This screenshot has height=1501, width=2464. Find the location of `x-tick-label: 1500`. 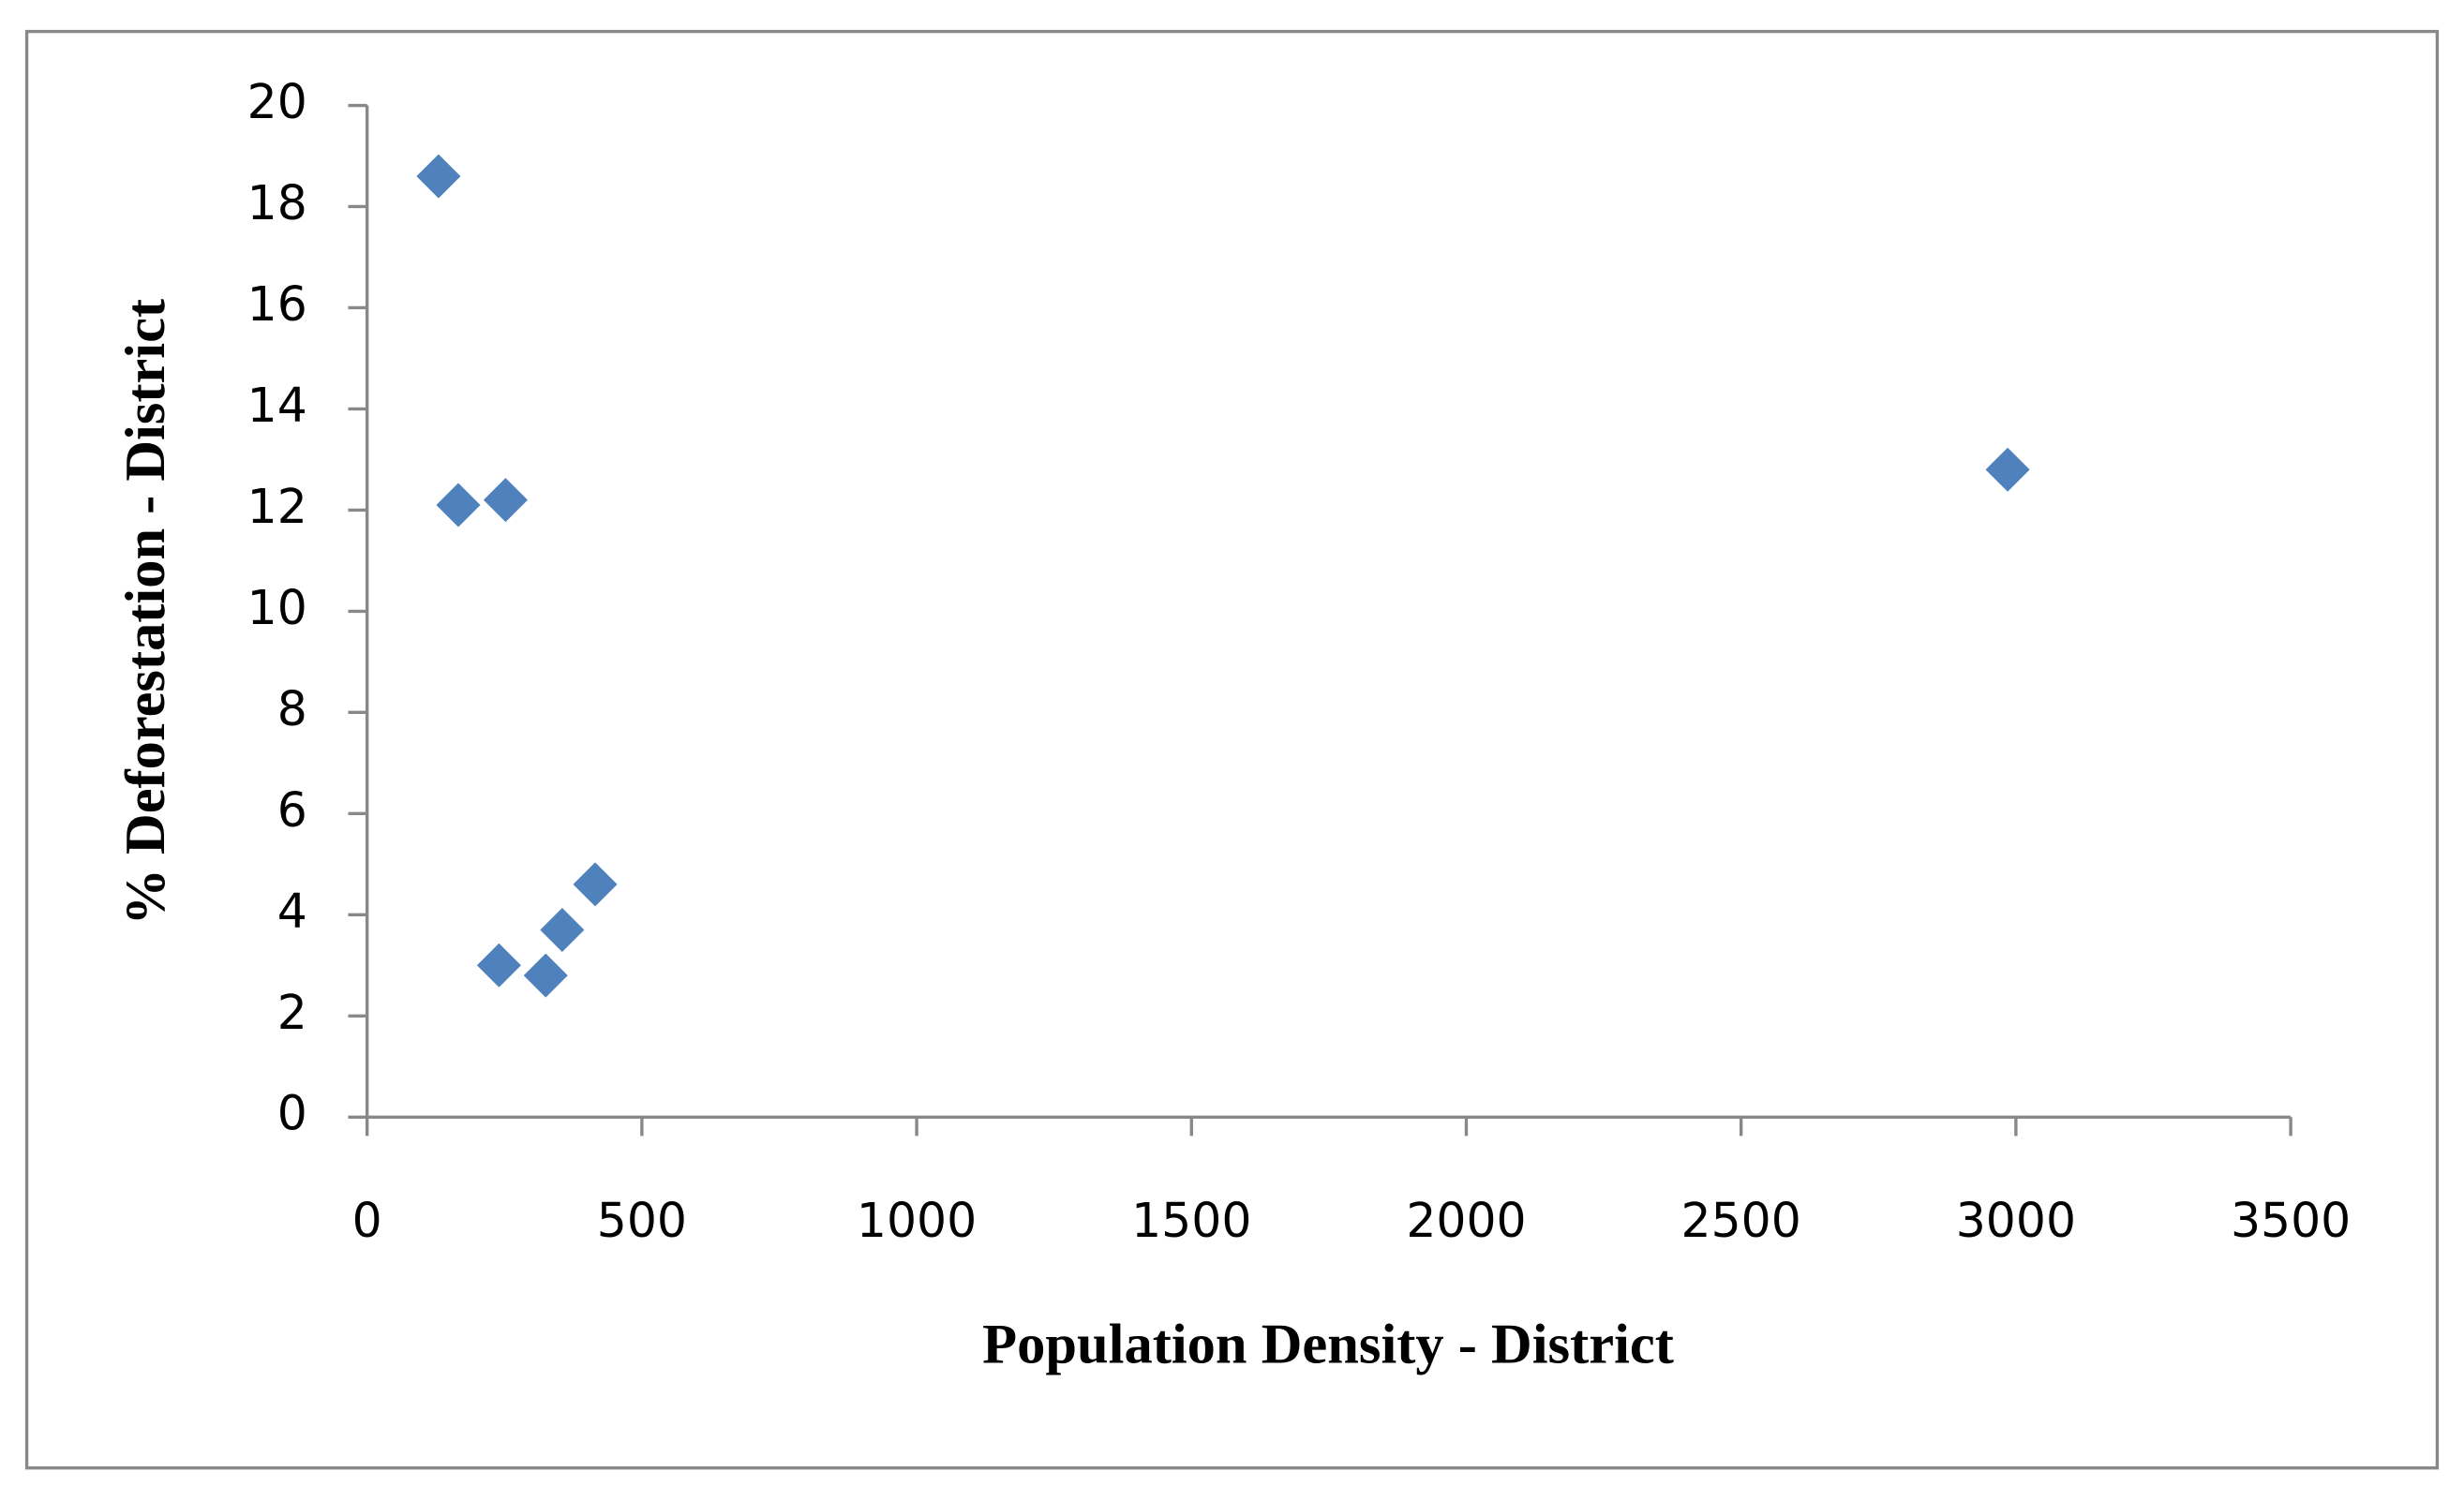

x-tick-label: 1500 is located at coordinates (1191, 1220).